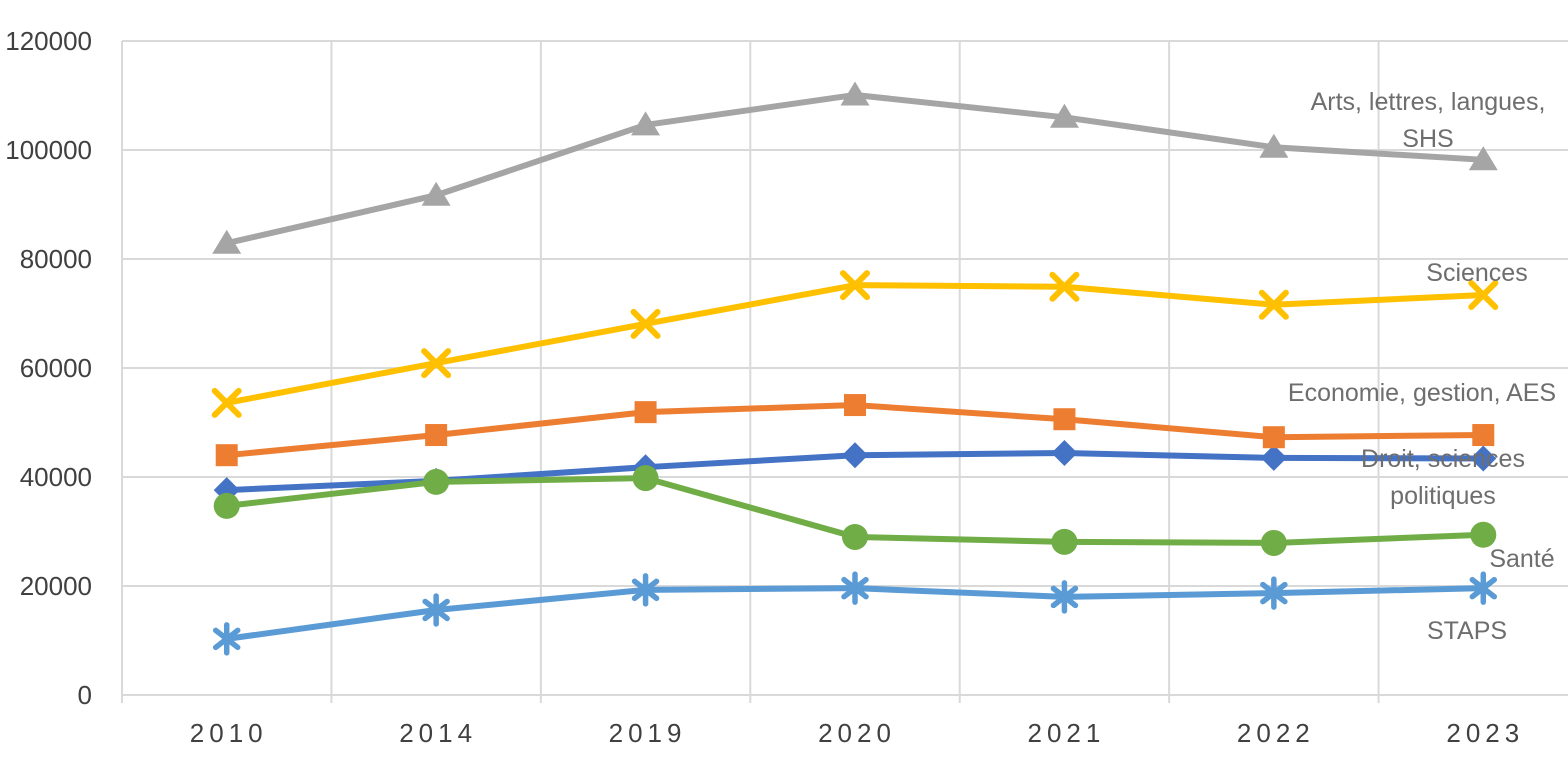 The height and width of the screenshot is (772, 1568). I want to click on x-tick-label: 2021, so click(1067, 733).